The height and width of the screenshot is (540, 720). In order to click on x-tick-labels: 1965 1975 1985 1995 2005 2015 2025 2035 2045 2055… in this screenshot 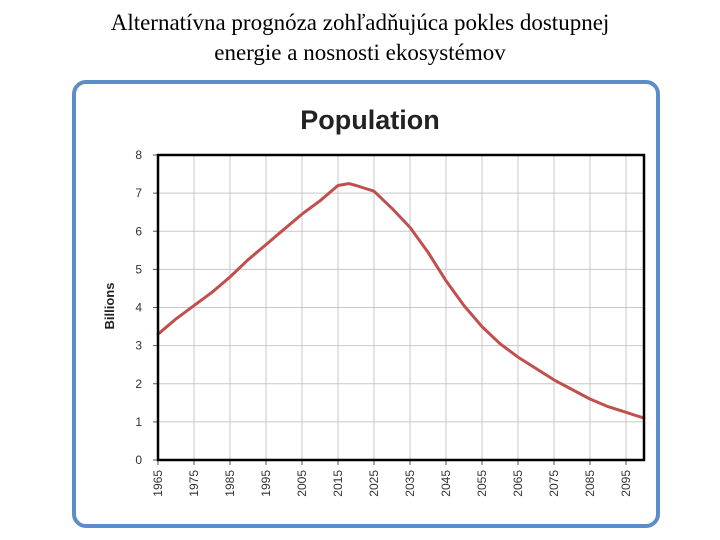, I will do `click(392, 483)`.